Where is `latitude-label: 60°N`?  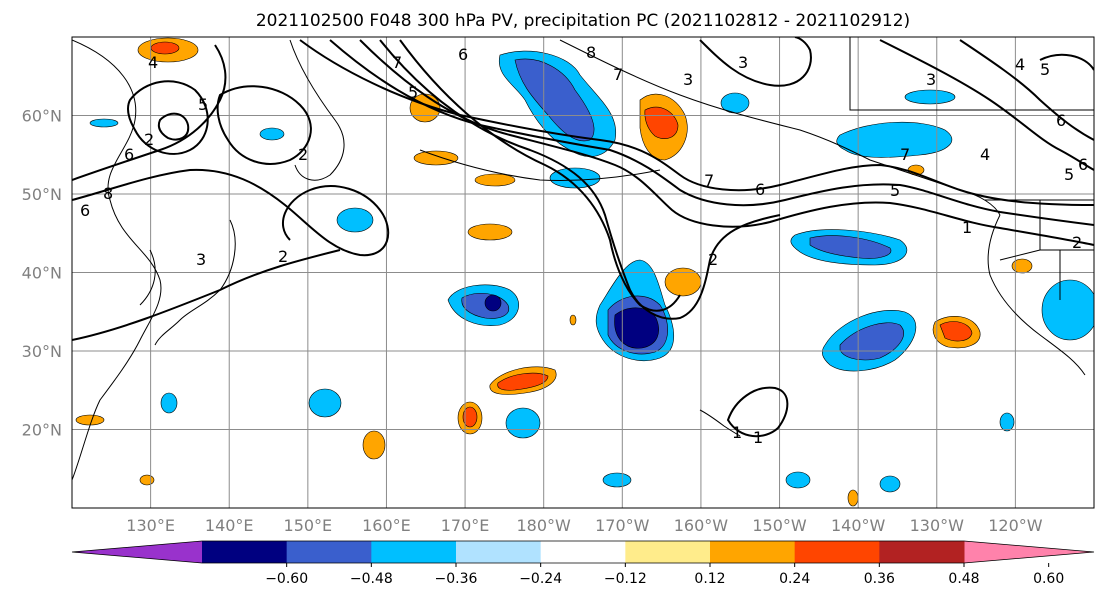
latitude-label: 60°N is located at coordinates (42, 116).